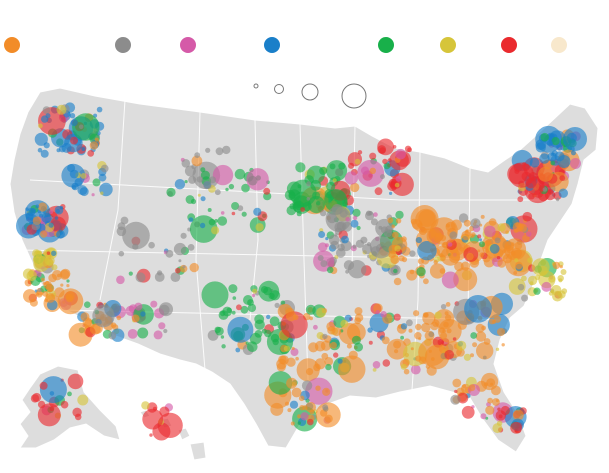  I want to click on legend-swatch-blue, so click(272, 45).